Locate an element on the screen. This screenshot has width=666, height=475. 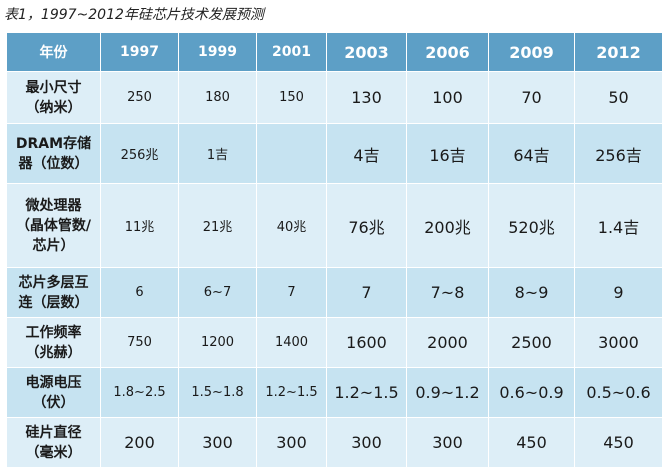
table-row: 最小尺寸 （纳米） 250 180 150 130 100 70 50 is located at coordinates (334, 97).